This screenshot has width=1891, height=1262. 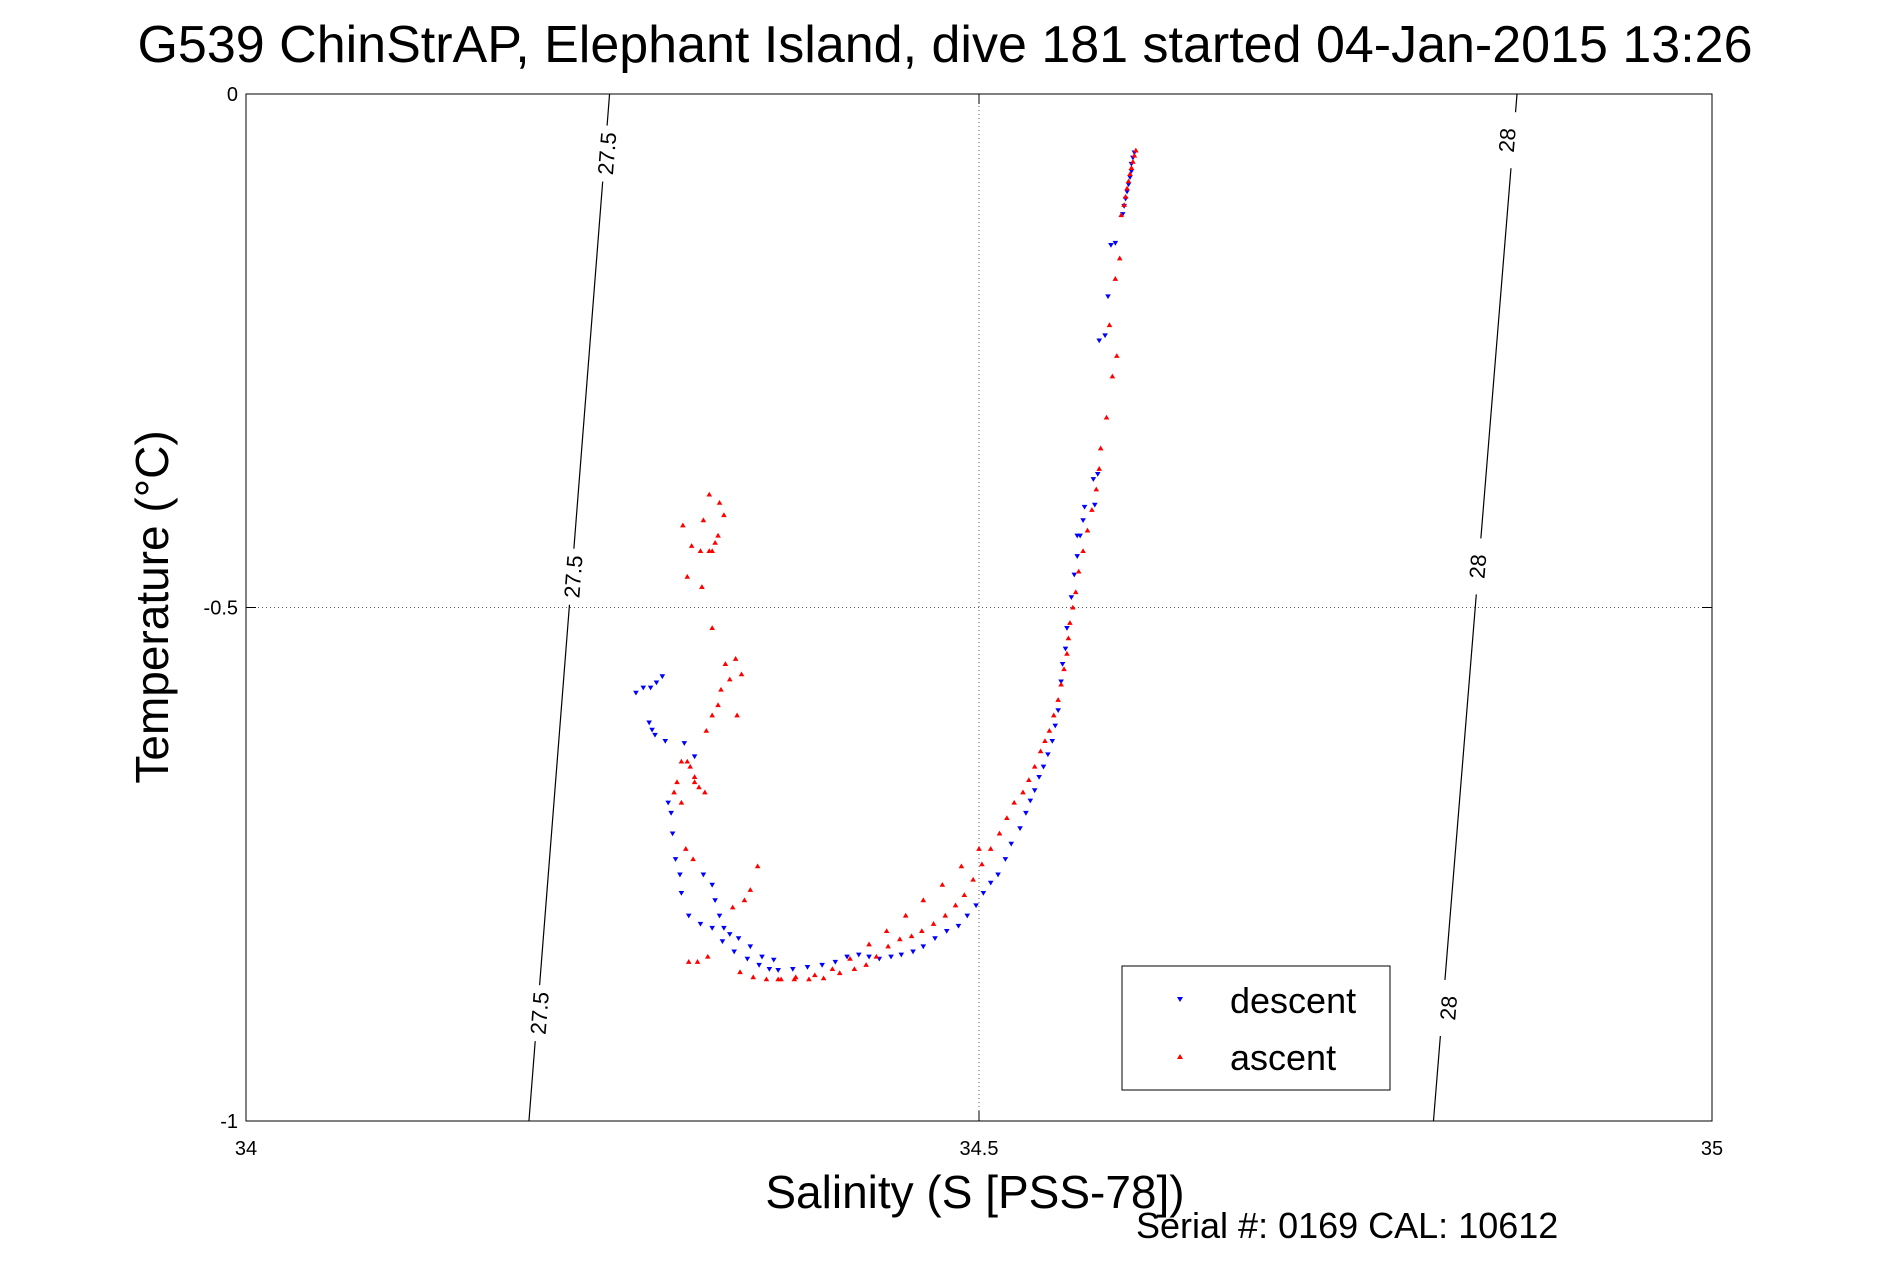 What do you see at coordinates (1712, 1149) in the screenshot?
I see `x-tick-label: 35` at bounding box center [1712, 1149].